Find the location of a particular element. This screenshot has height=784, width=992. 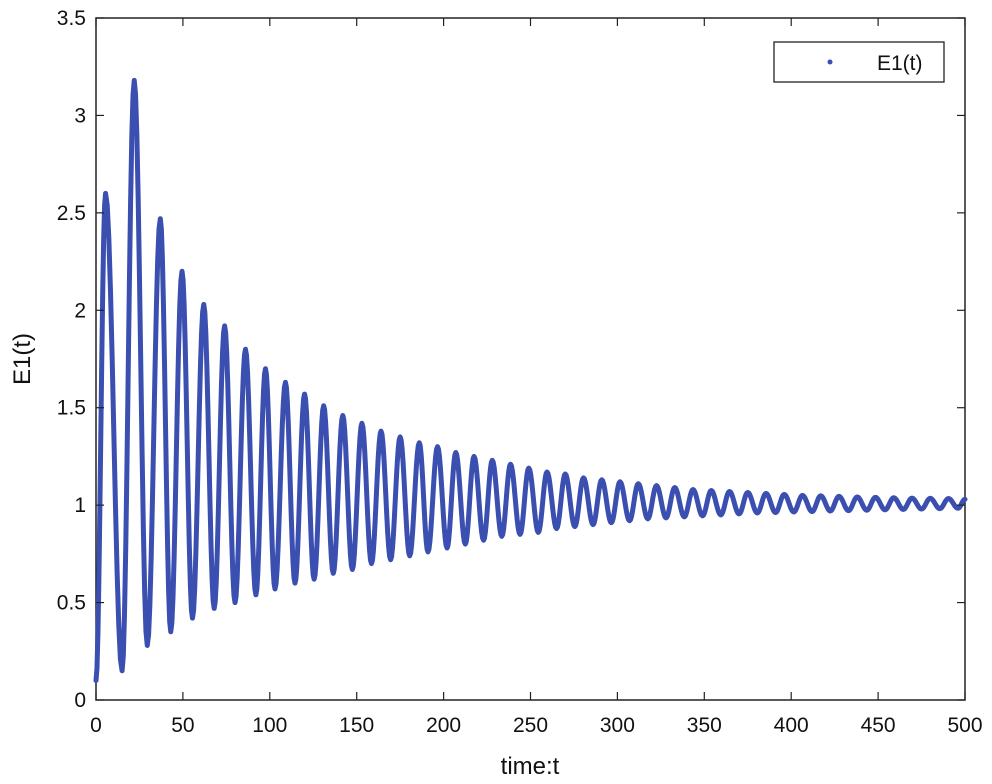

y-tick-label: 3 is located at coordinates (80, 115).